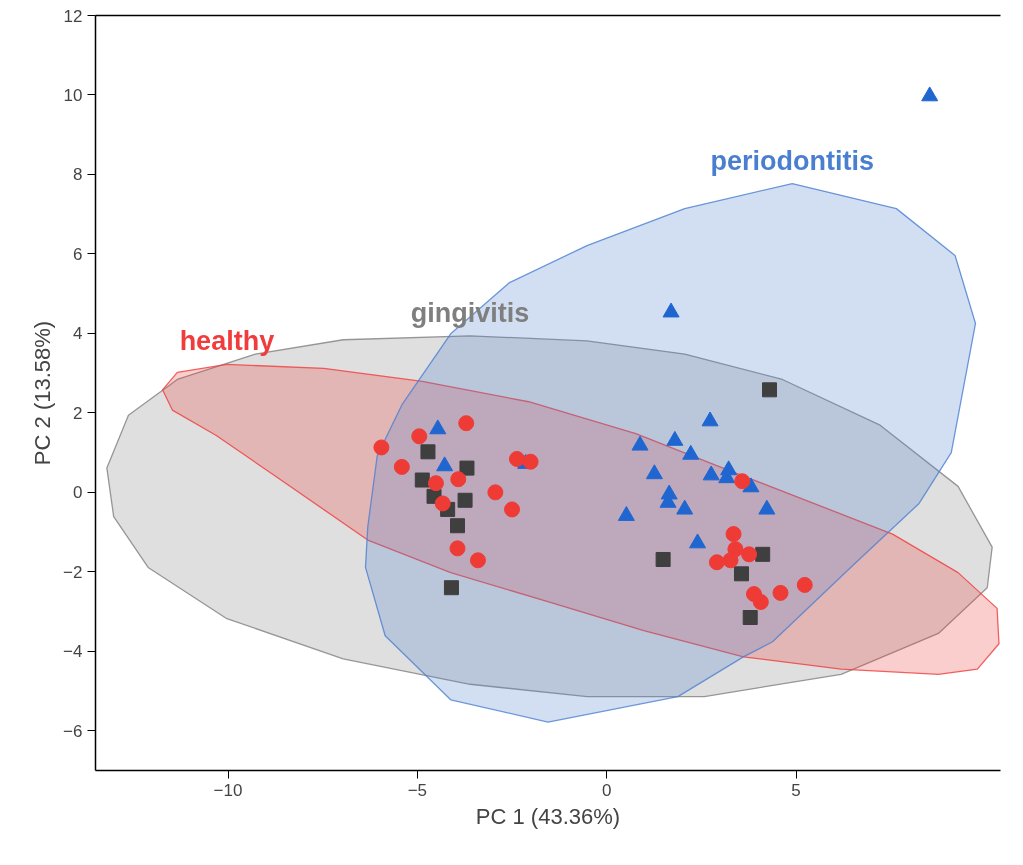 This screenshot has height=865, width=1023. What do you see at coordinates (606, 790) in the screenshot?
I see `x-tick-label: 0` at bounding box center [606, 790].